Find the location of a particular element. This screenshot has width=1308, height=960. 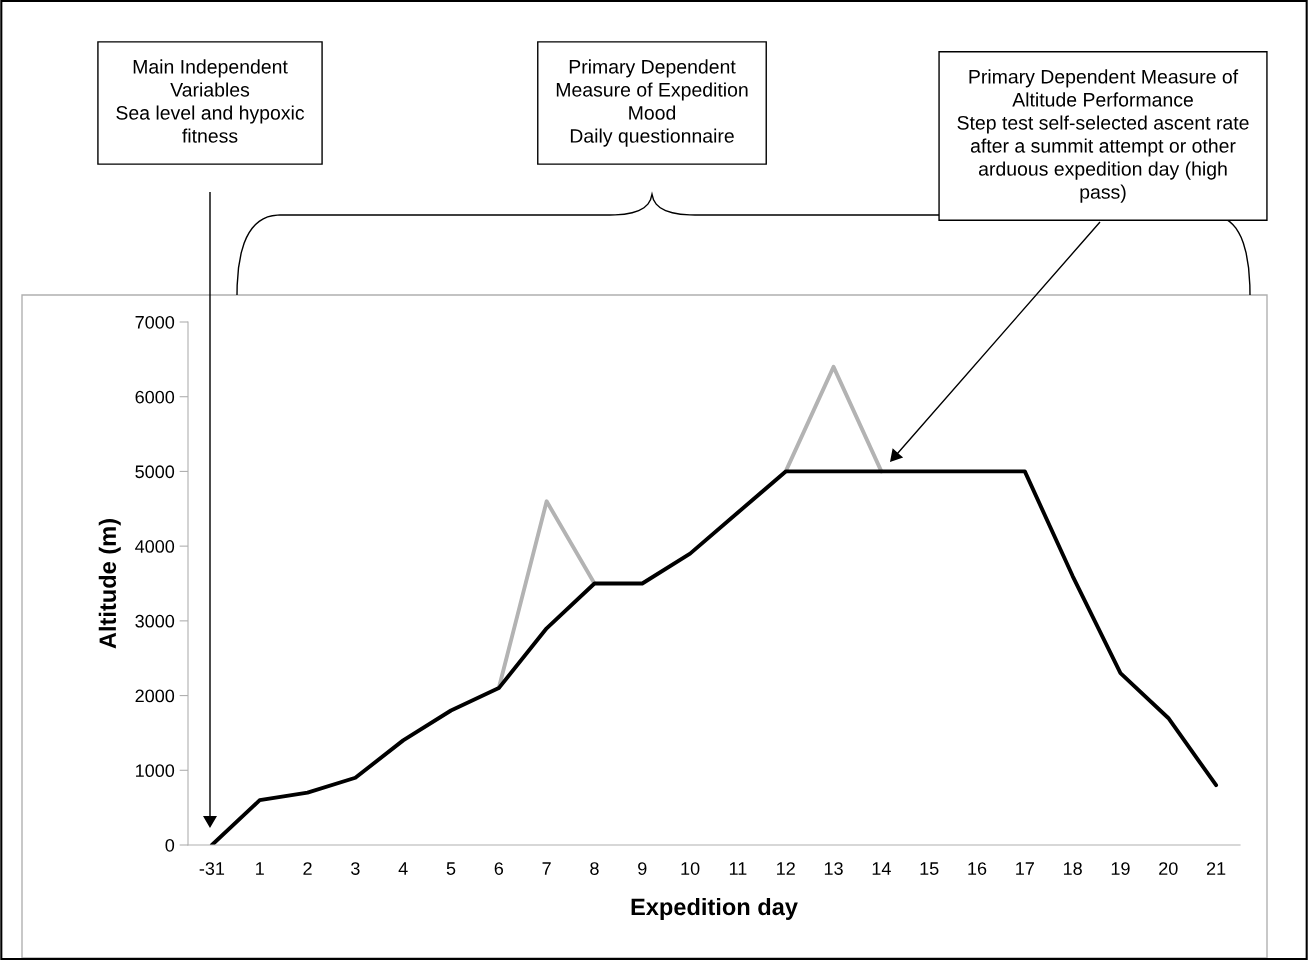

x-tick-label: 14 is located at coordinates (881, 868).